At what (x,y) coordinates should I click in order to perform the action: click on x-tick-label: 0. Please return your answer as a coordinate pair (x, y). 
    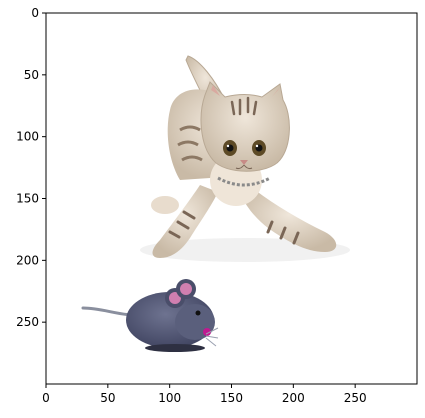
    Looking at the image, I should click on (46, 398).